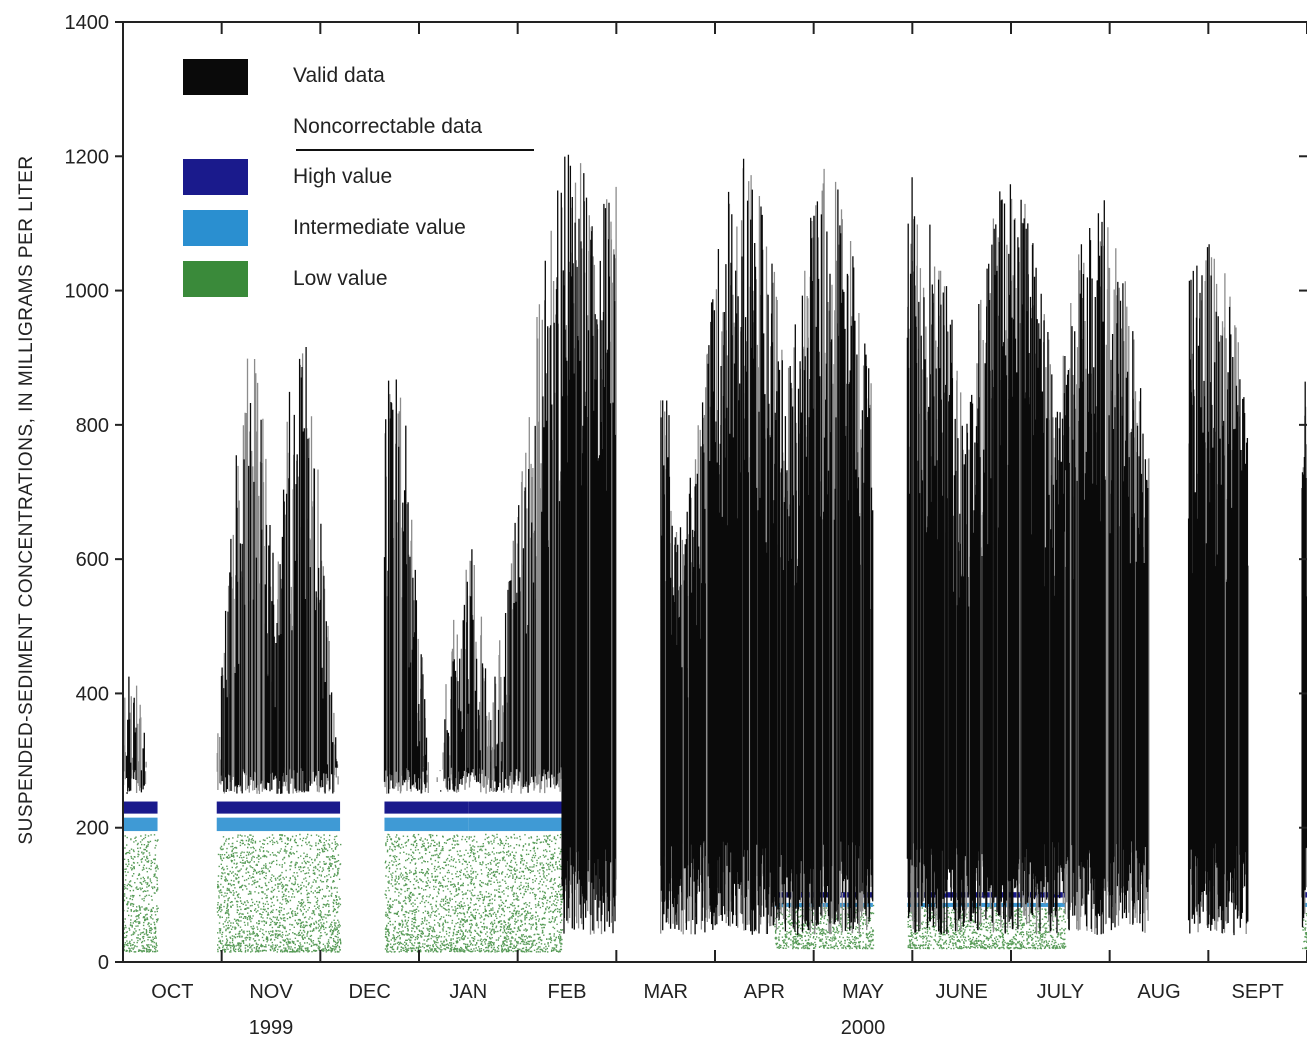  Describe the element at coordinates (103, 963) in the screenshot. I see `y-tick-label: 0` at that location.